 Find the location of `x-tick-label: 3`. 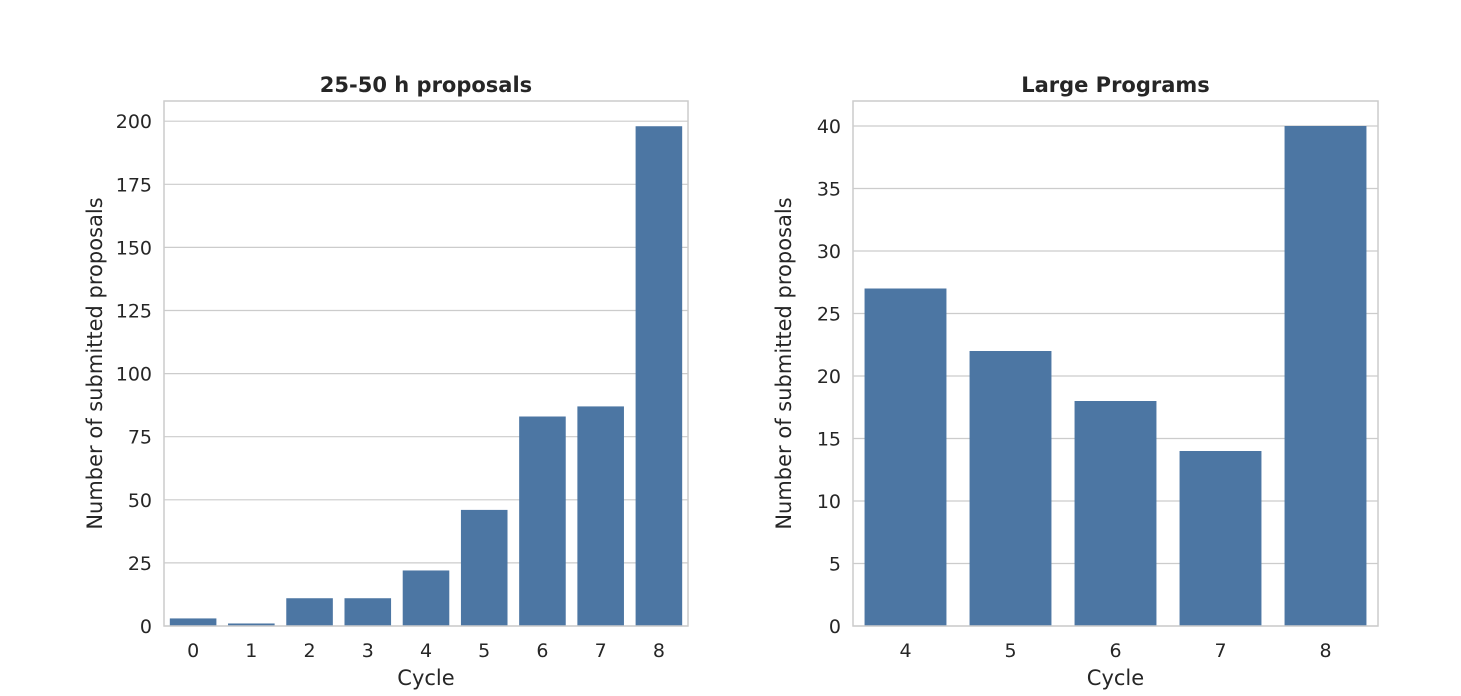

x-tick-label: 3 is located at coordinates (368, 651).